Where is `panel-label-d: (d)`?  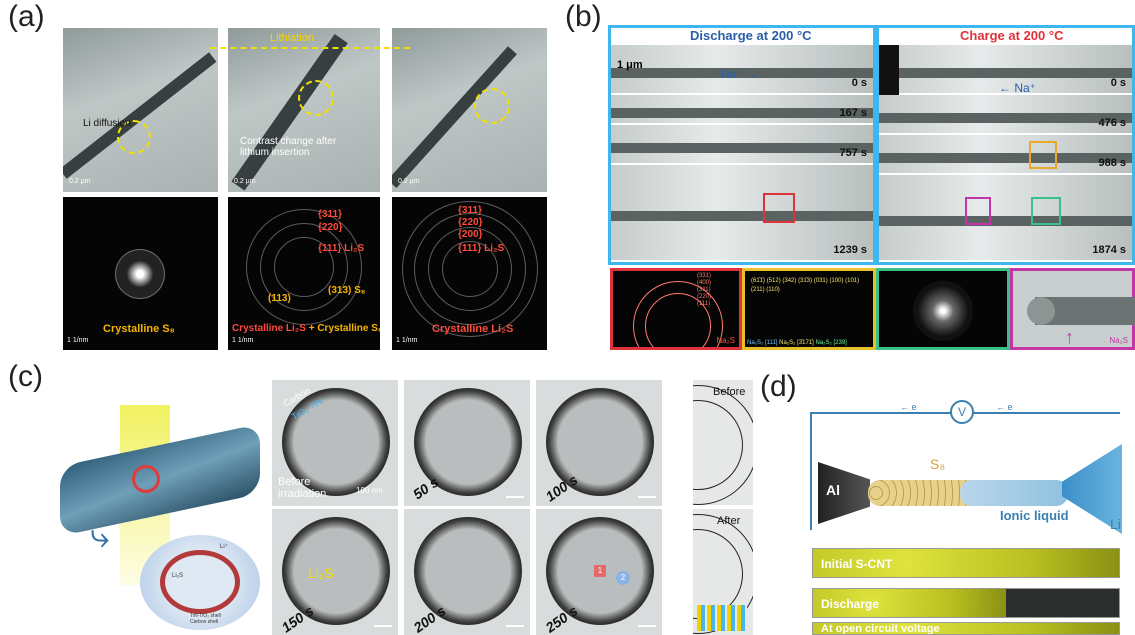 panel-label-d: (d) is located at coordinates (778, 386).